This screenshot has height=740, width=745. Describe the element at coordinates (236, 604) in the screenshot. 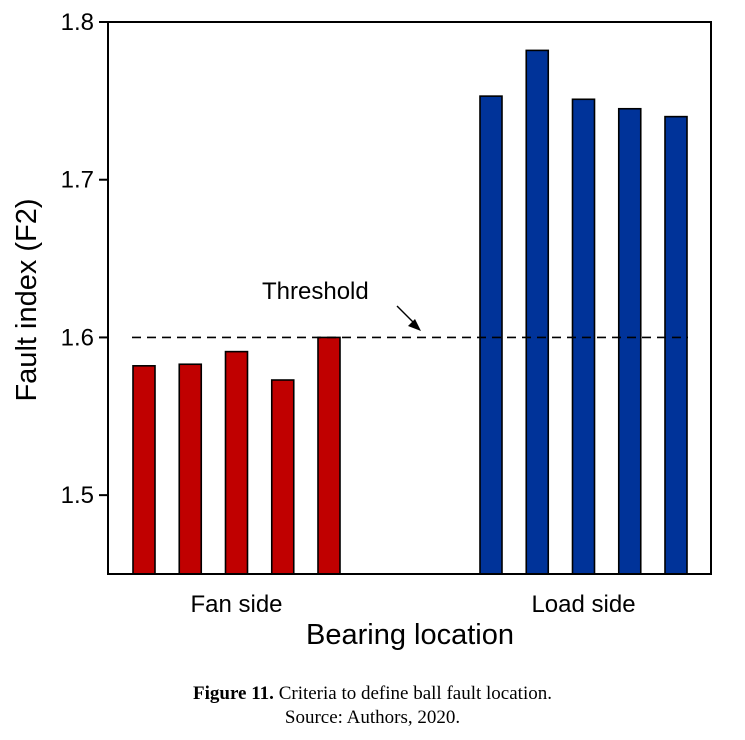

I see `group-label: Fan side` at that location.